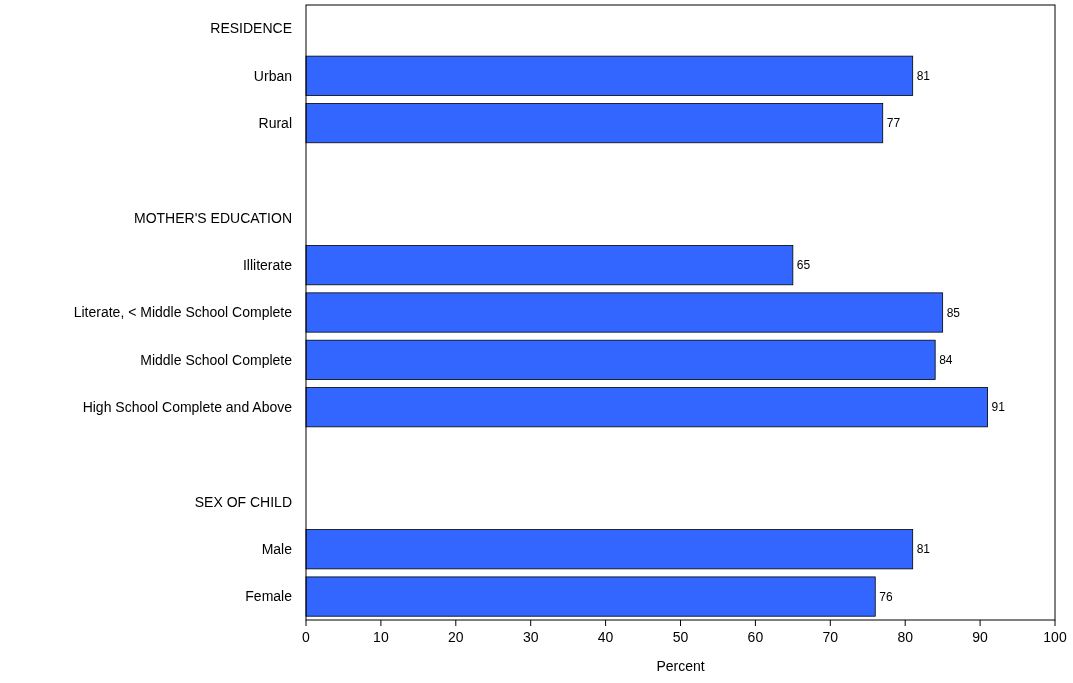  Describe the element at coordinates (998, 407) in the screenshot. I see `data-label: 91` at that location.